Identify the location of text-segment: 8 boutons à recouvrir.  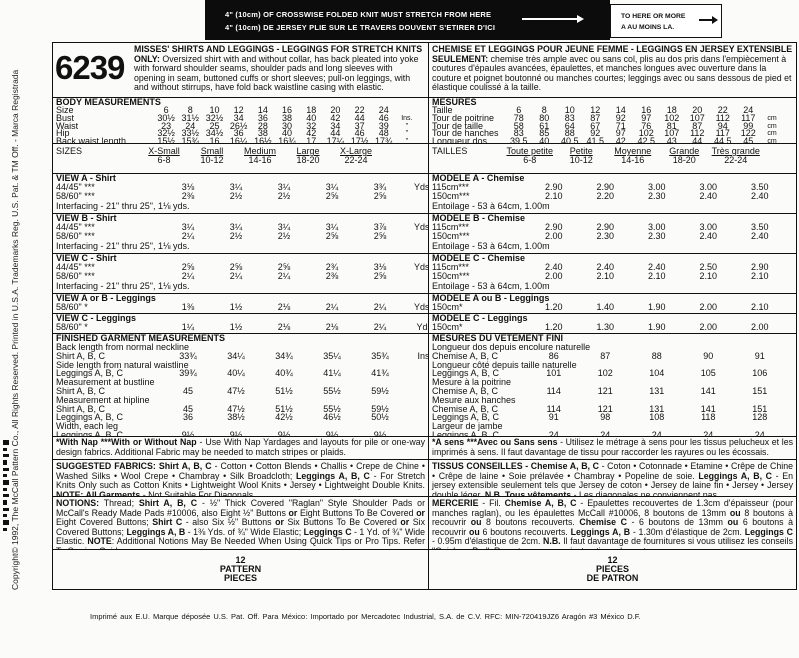
(613, 517).